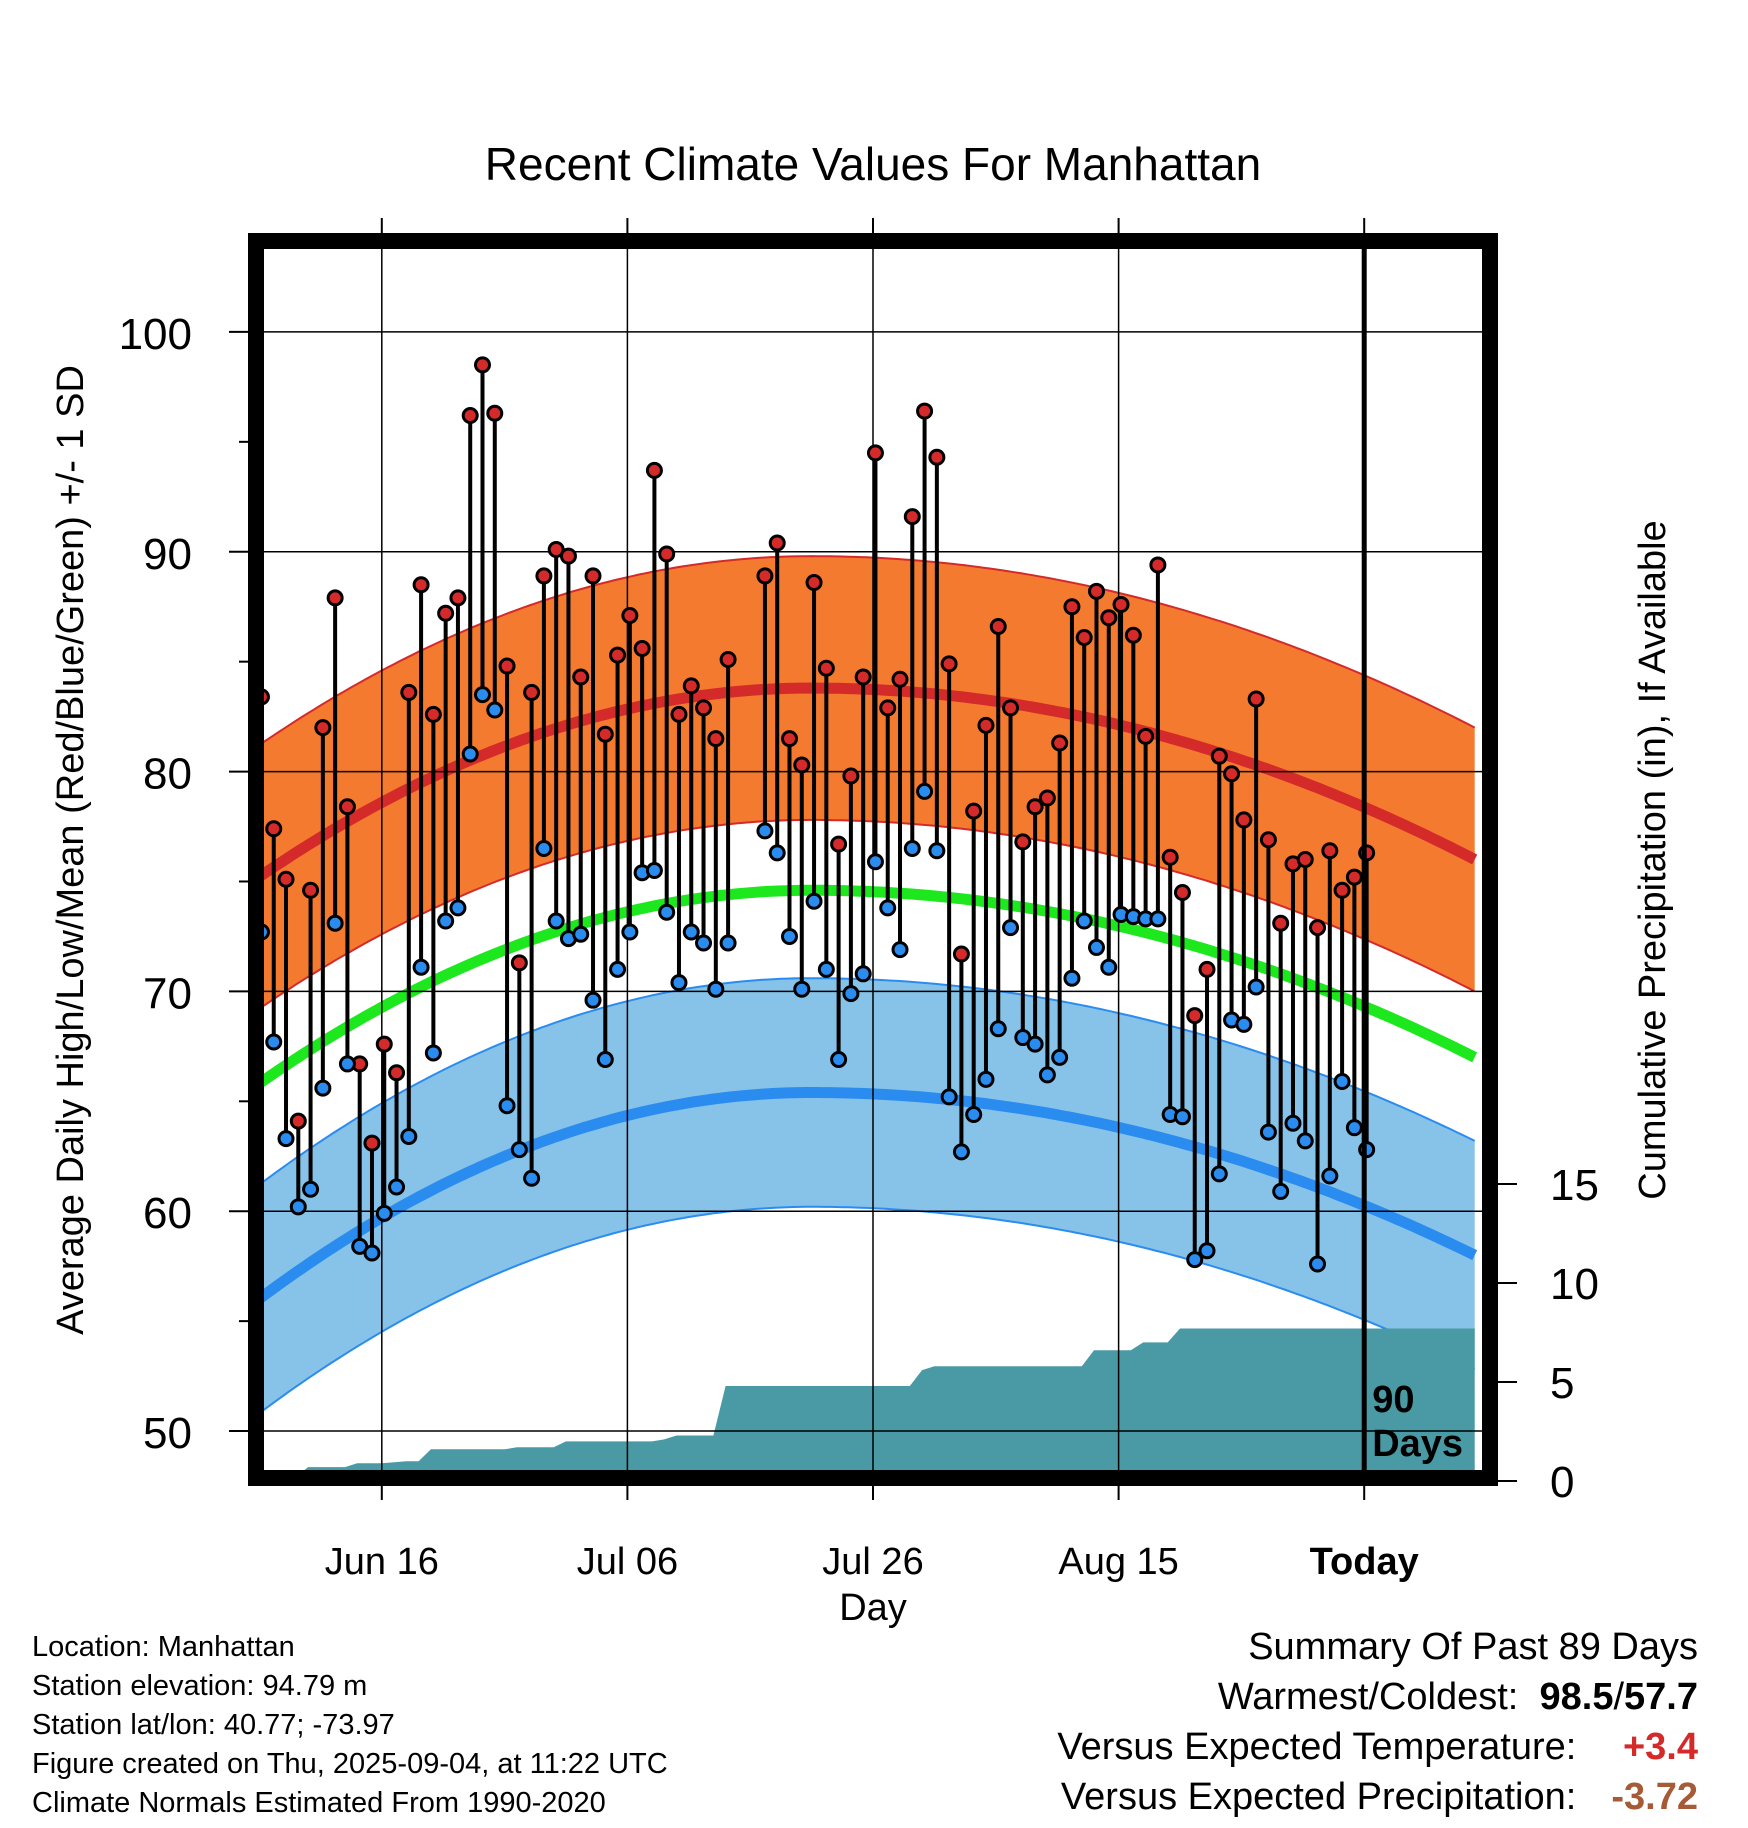  I want to click on y-tick-label: 100, so click(155, 334).